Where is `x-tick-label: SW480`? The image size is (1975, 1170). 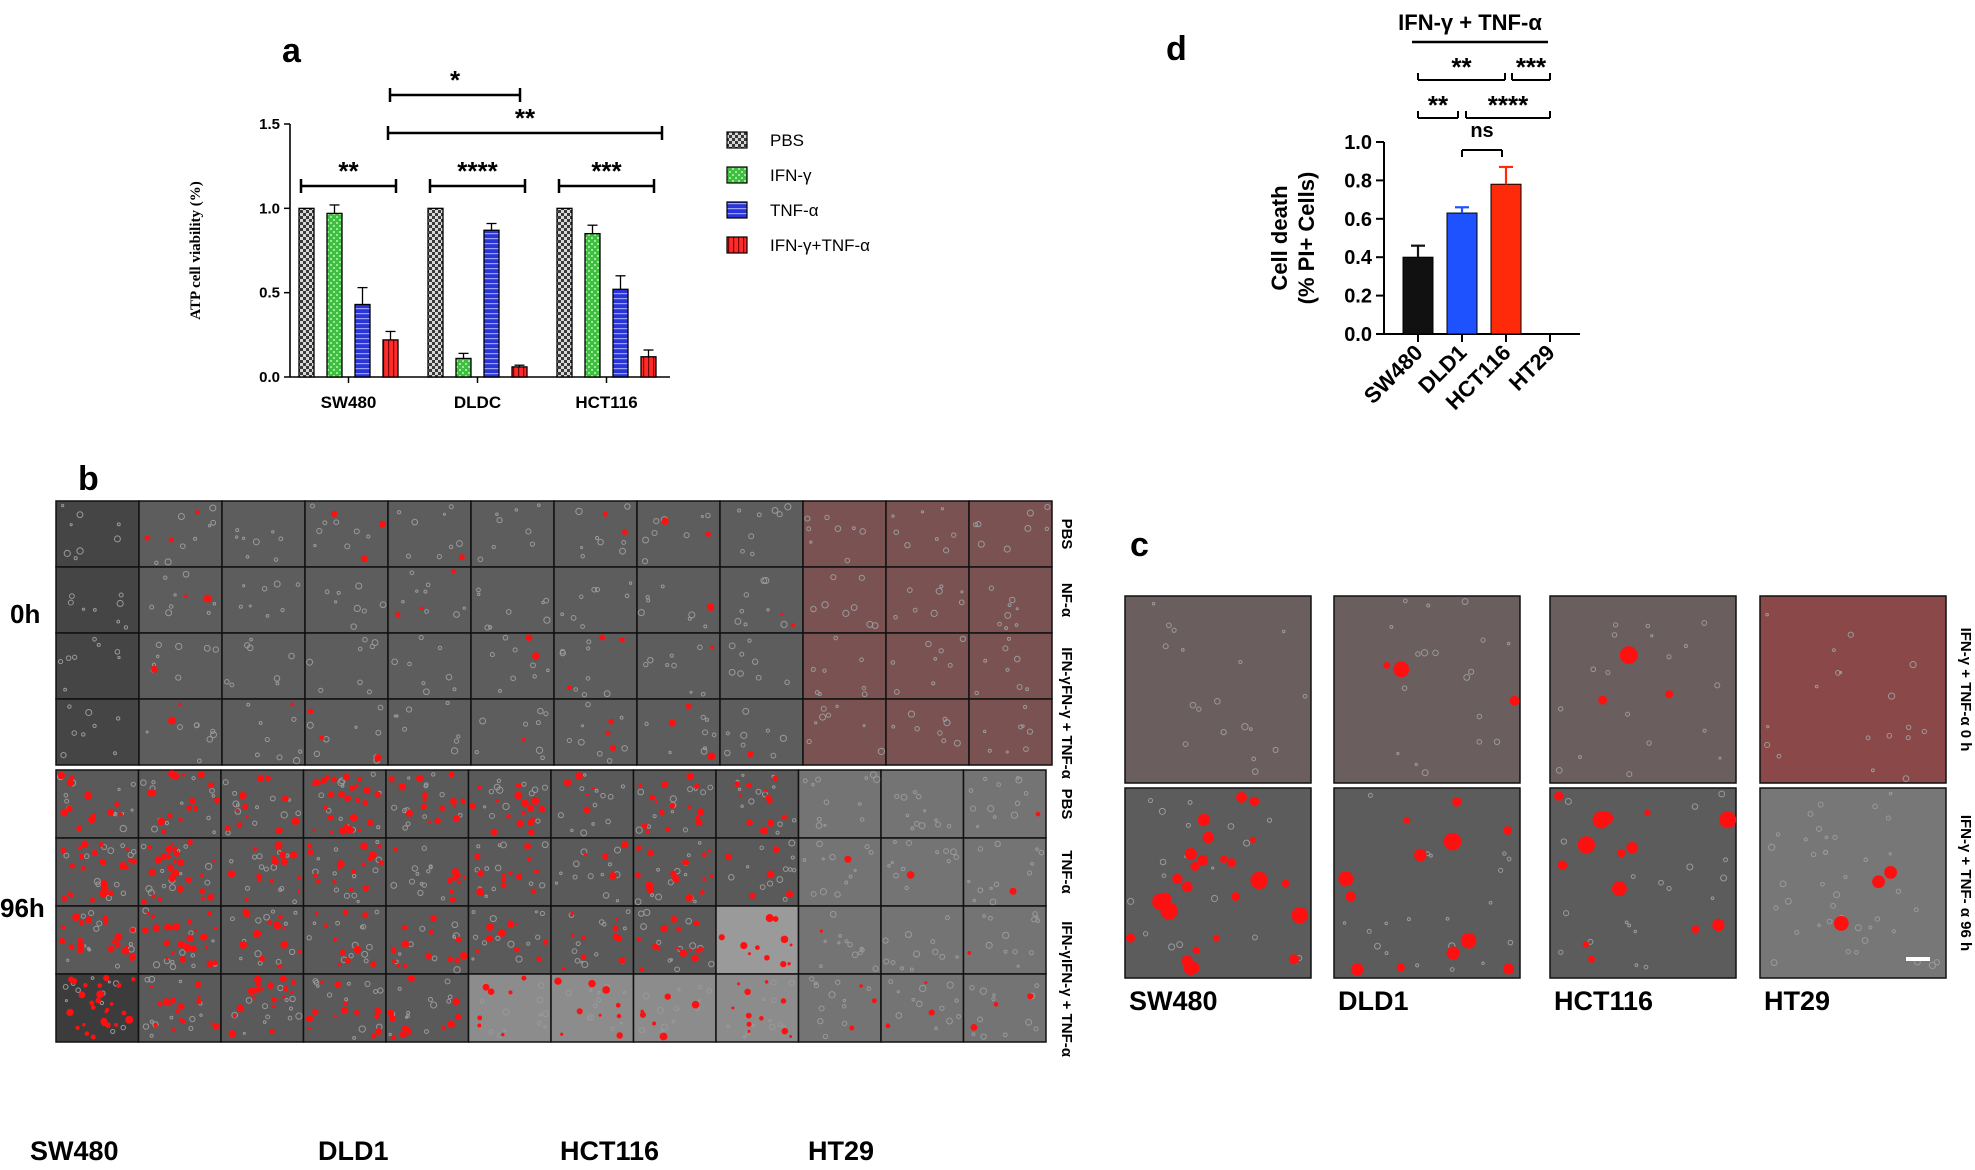 x-tick-label: SW480 is located at coordinates (1393, 374).